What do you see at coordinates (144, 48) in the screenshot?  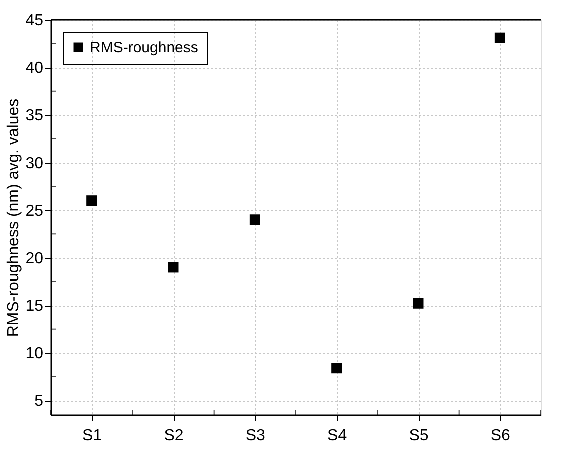 I see `legend-label: RMS-roughness` at bounding box center [144, 48].